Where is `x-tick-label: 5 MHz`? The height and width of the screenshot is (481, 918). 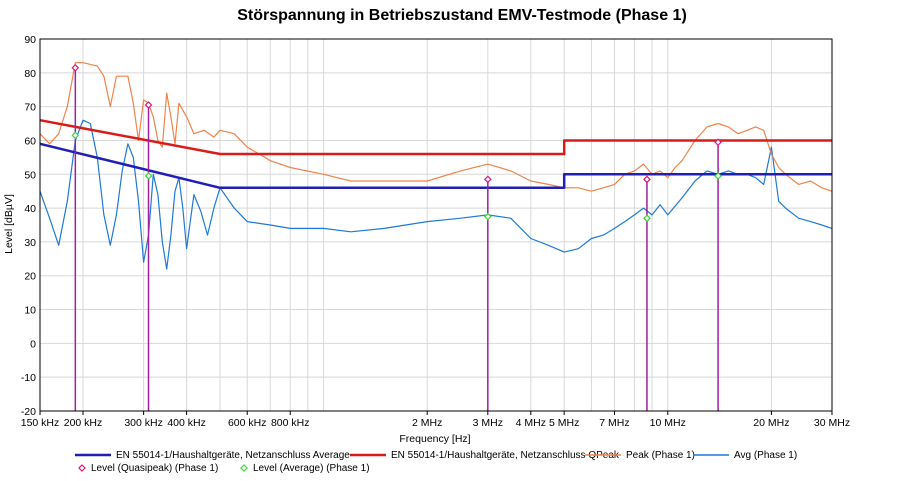
x-tick-label: 5 MHz is located at coordinates (564, 423).